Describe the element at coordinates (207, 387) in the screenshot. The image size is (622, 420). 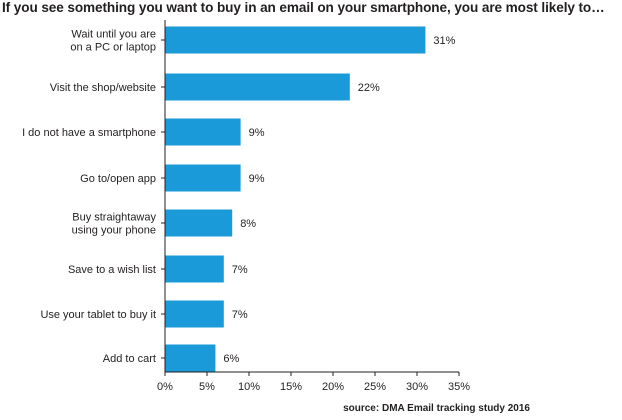
I see `x-tick-label: 5%` at that location.